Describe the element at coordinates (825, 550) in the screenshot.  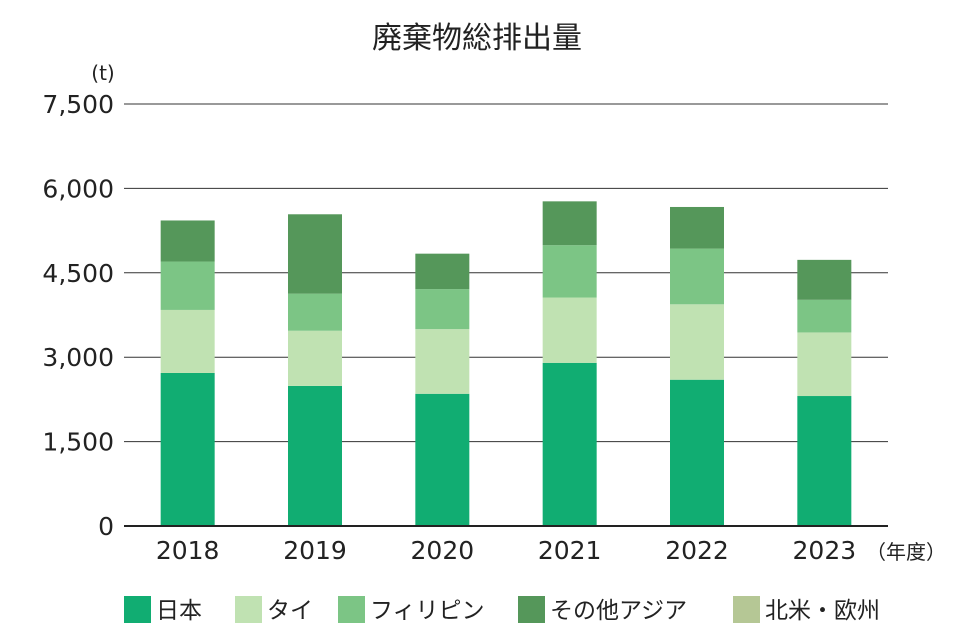
I see `x-tick-label: 2023` at that location.